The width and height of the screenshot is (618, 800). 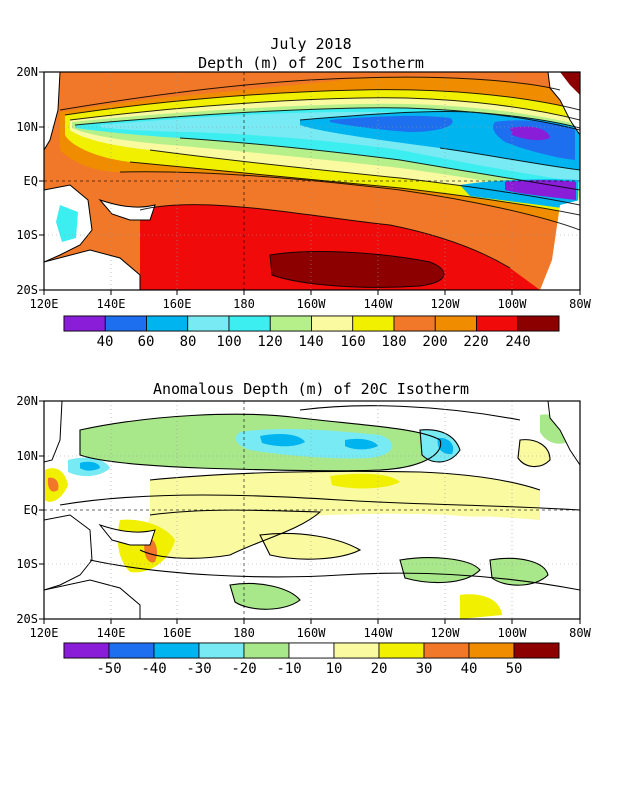 I want to click on bottom-lat-label: 10N, so click(x=27, y=456).